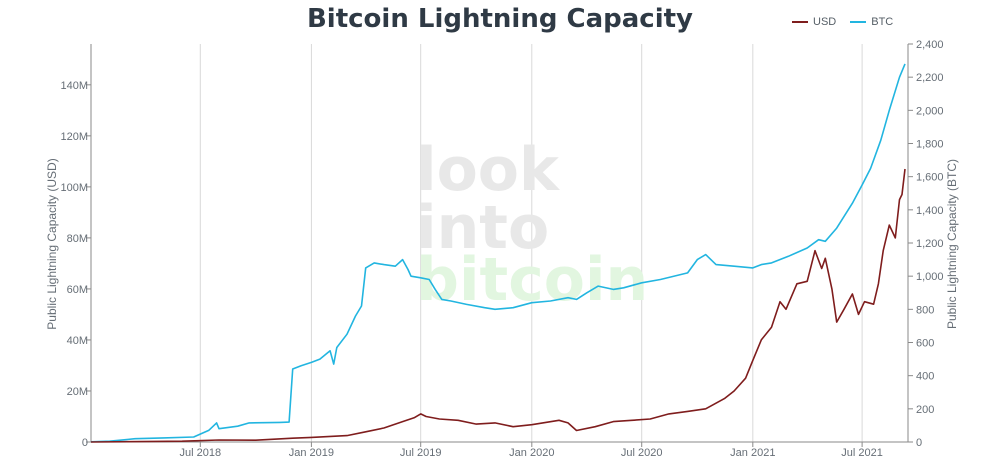 Image resolution: width=1000 pixels, height=460 pixels. What do you see at coordinates (925, 377) in the screenshot?
I see `y-right-tick-label: 400` at bounding box center [925, 377].